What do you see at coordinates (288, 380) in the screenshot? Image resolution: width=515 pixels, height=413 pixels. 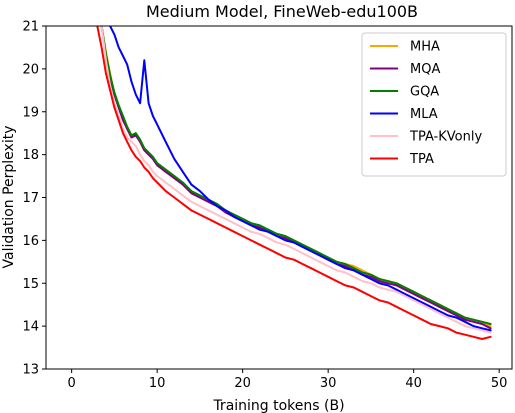 I see `x-axis-ticks: 0 10 20 30 40 50` at bounding box center [288, 380].